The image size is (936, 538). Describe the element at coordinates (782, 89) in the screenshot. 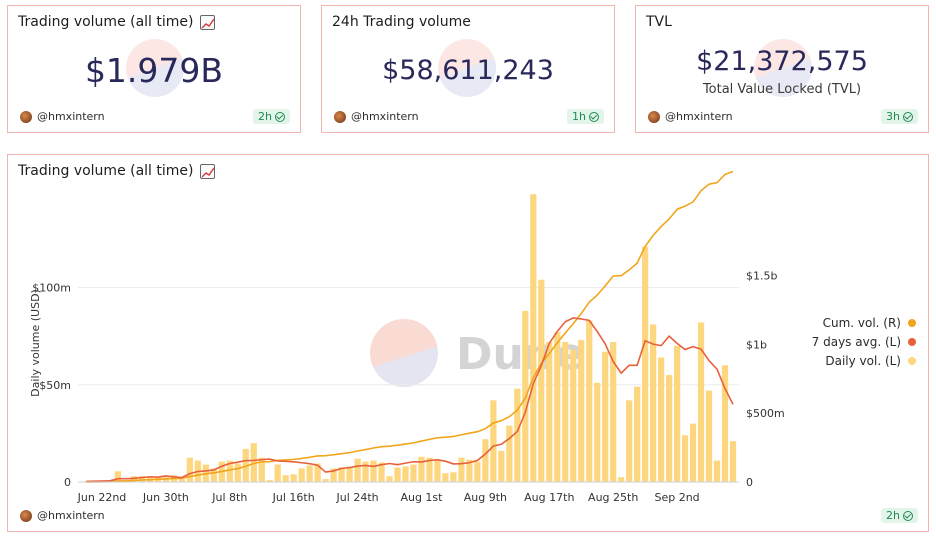

I see `stat-subtitle: Total Value Locked (TVL)` at that location.